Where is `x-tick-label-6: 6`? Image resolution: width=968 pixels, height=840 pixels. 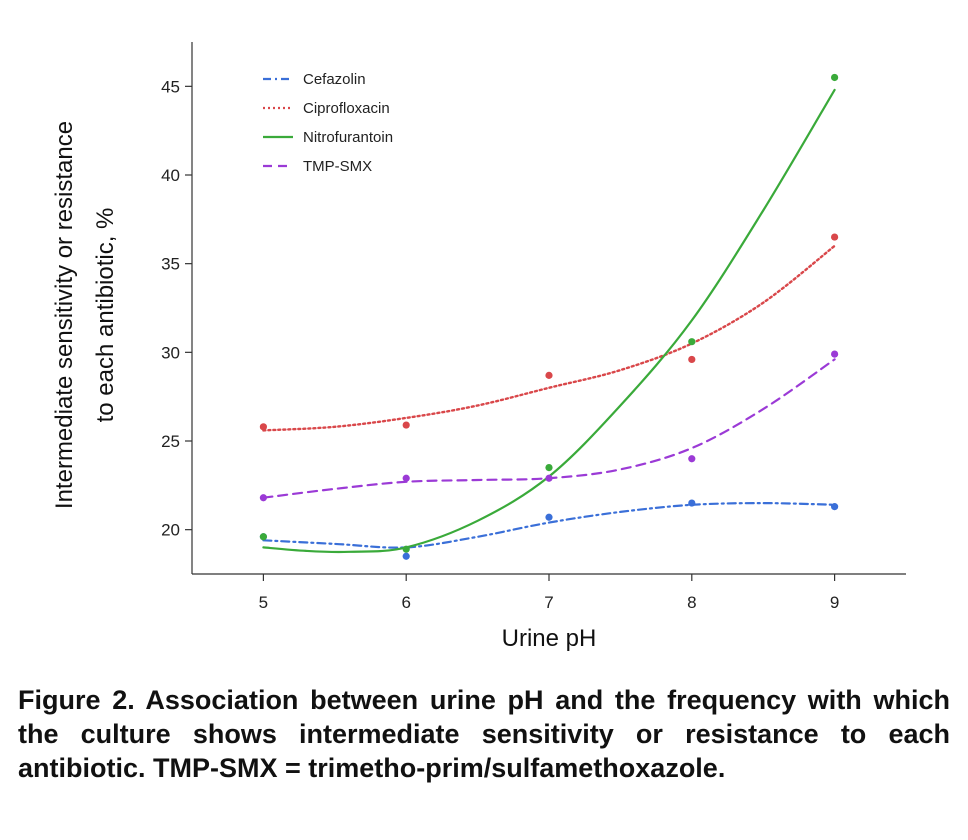 x-tick-label-6: 6 is located at coordinates (405, 602).